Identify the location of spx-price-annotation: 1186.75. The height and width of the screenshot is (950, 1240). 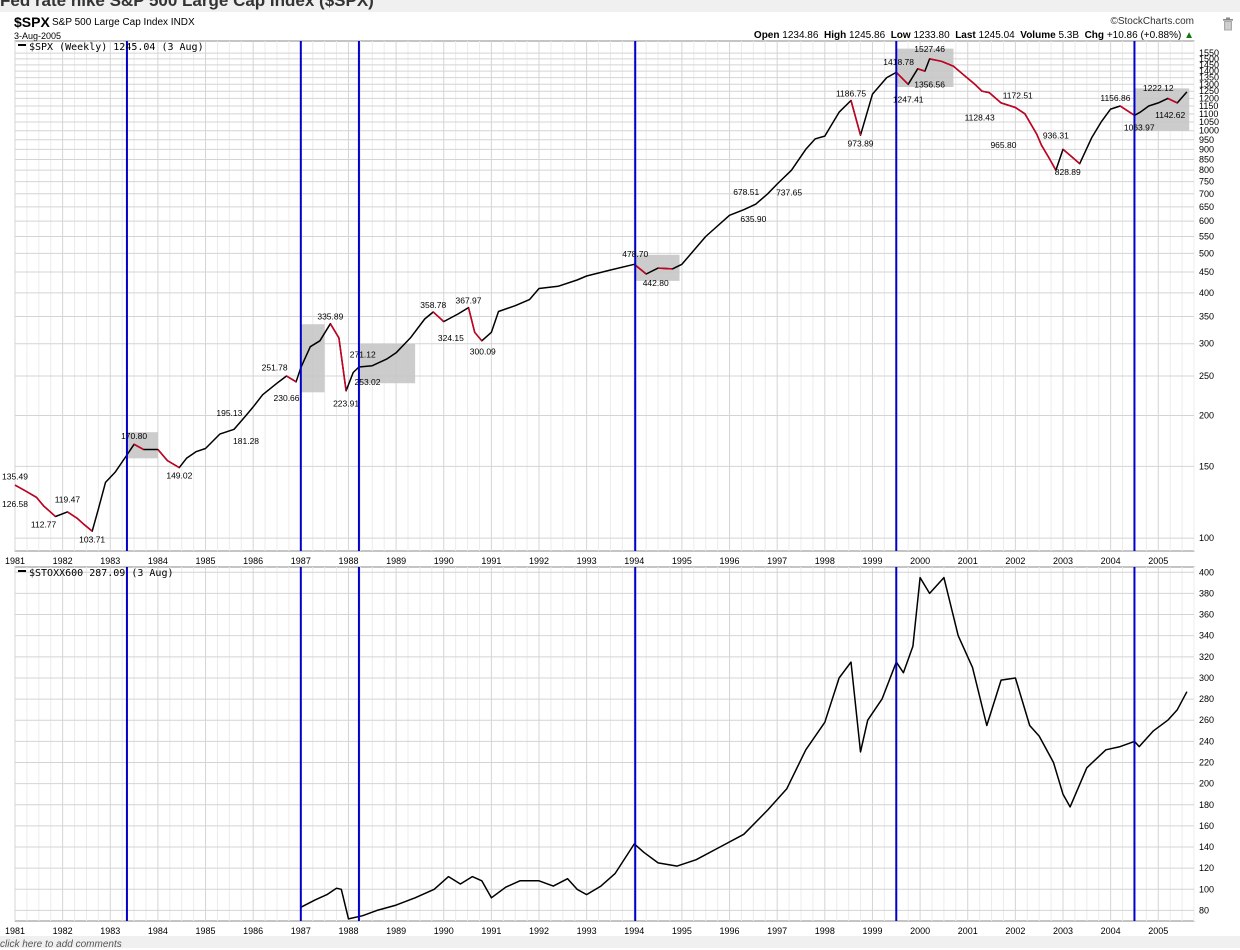
(851, 93).